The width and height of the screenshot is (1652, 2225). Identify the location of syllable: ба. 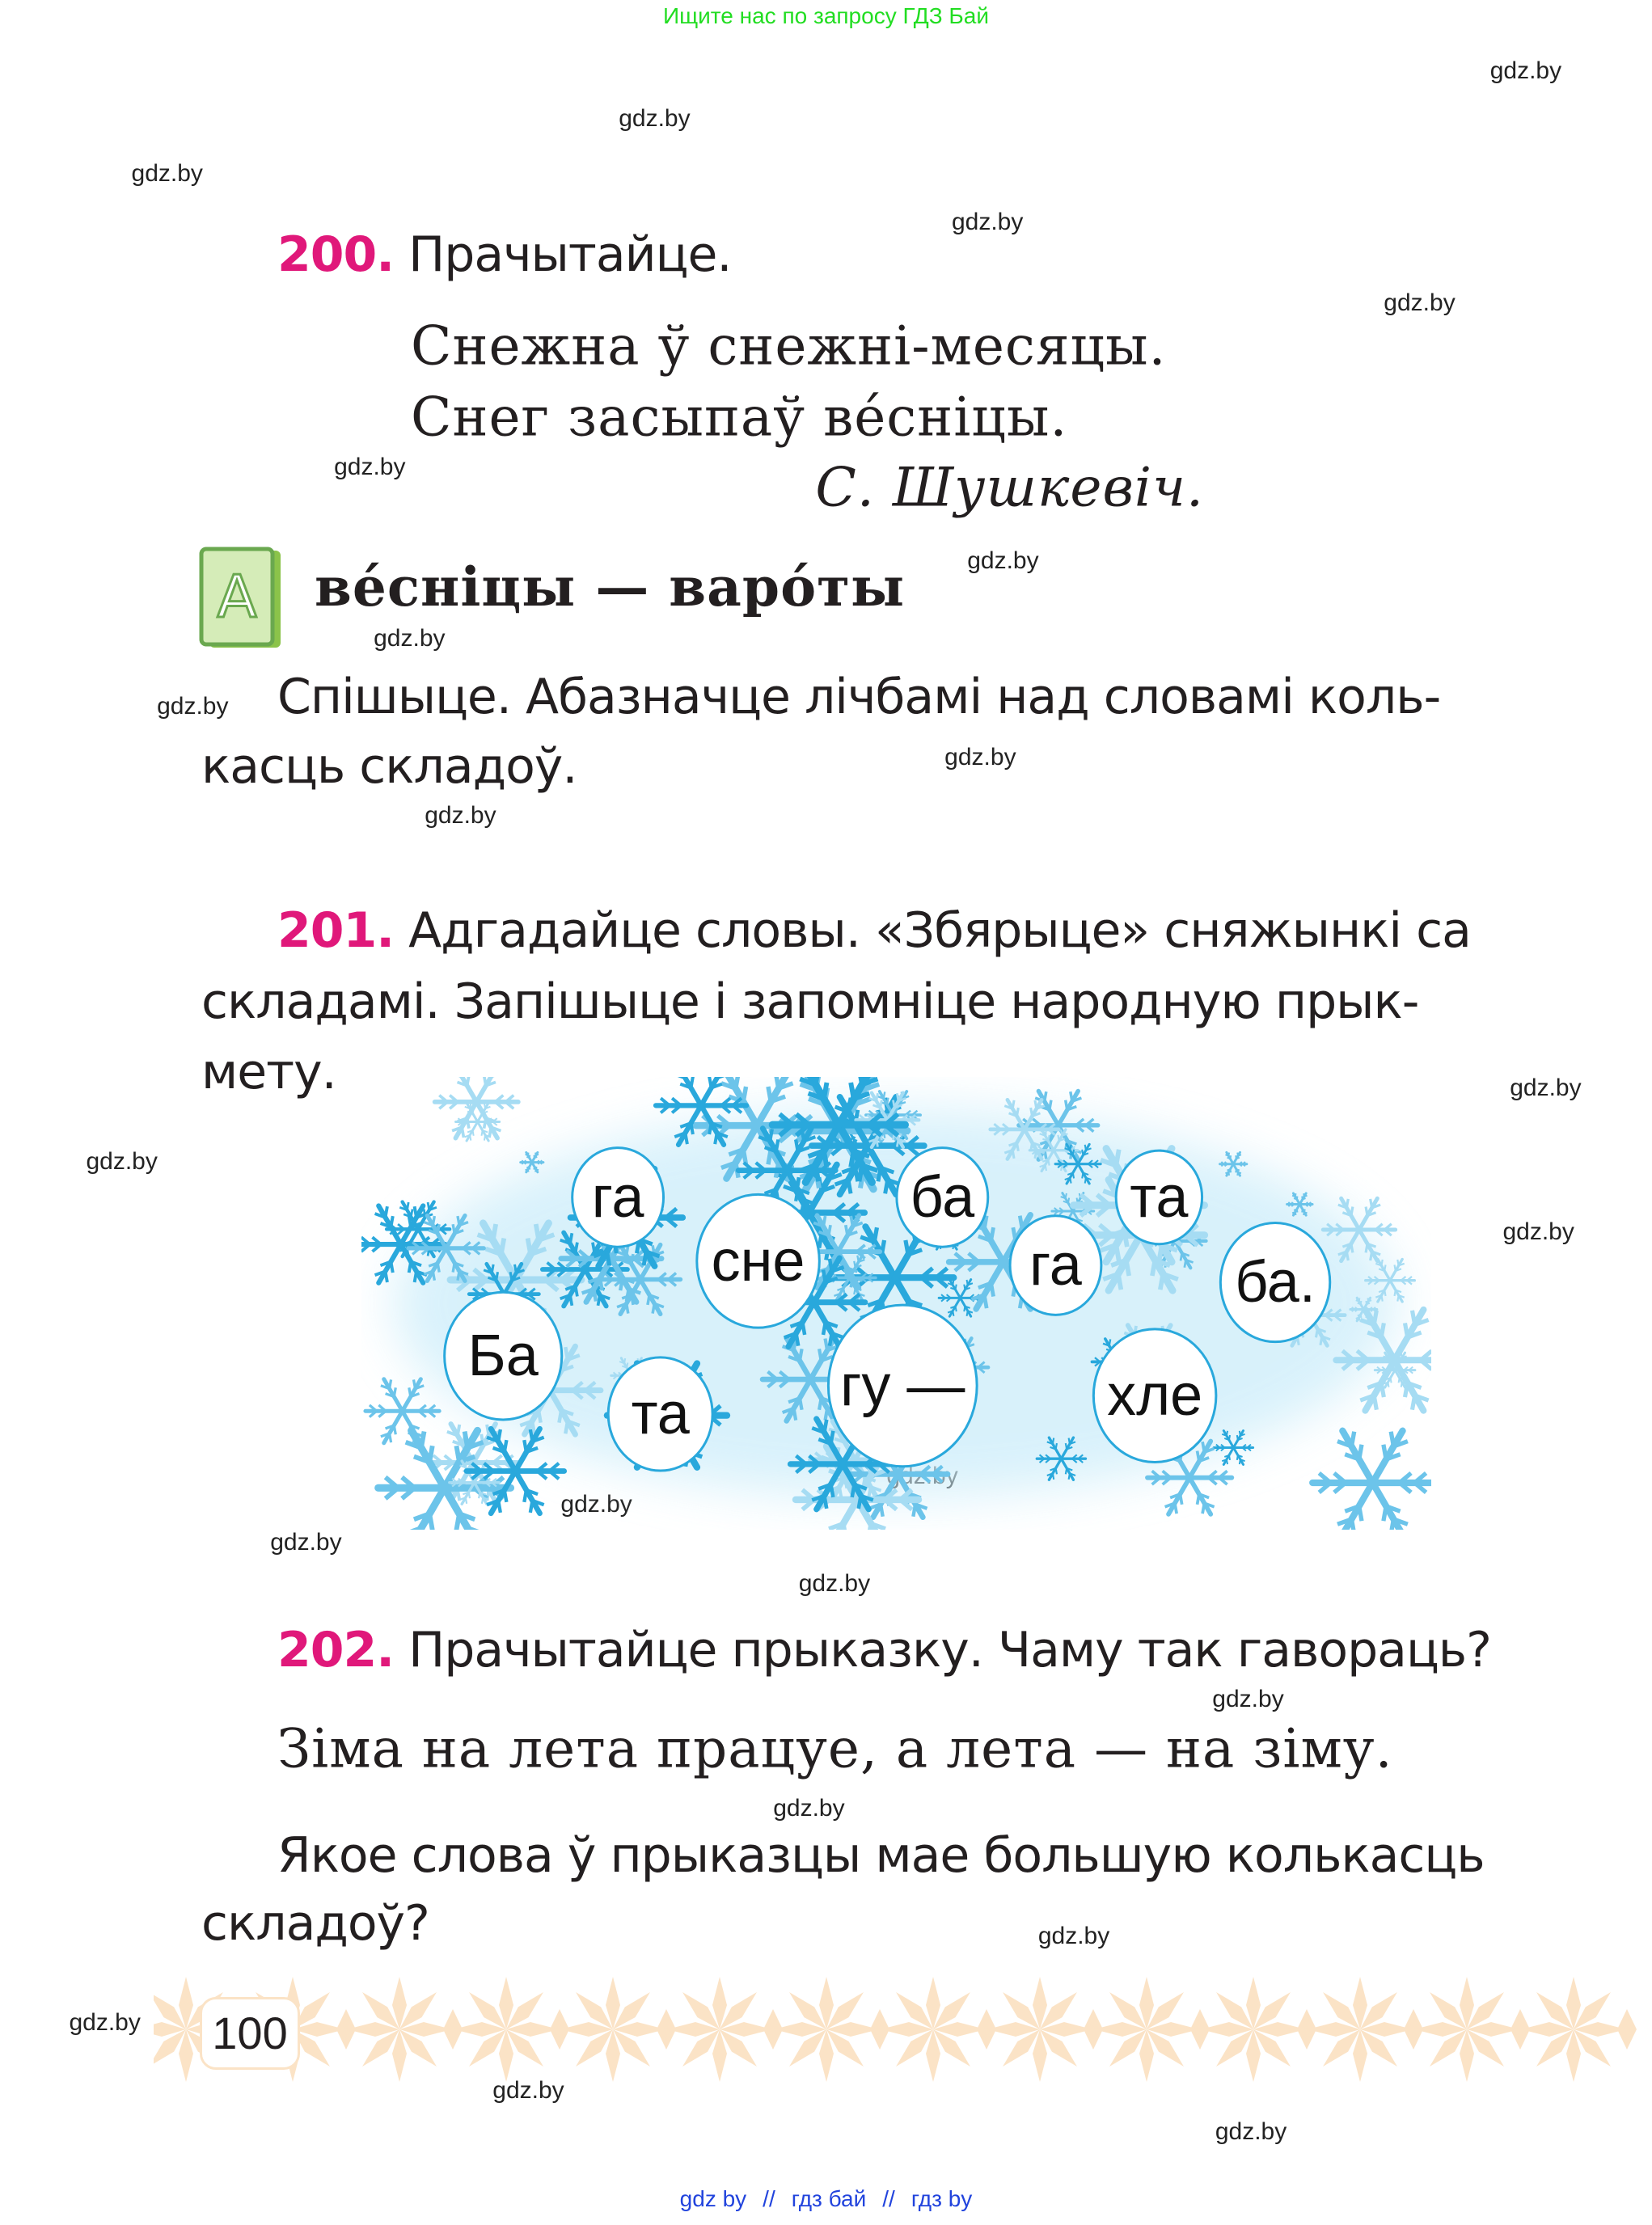
(942, 1197).